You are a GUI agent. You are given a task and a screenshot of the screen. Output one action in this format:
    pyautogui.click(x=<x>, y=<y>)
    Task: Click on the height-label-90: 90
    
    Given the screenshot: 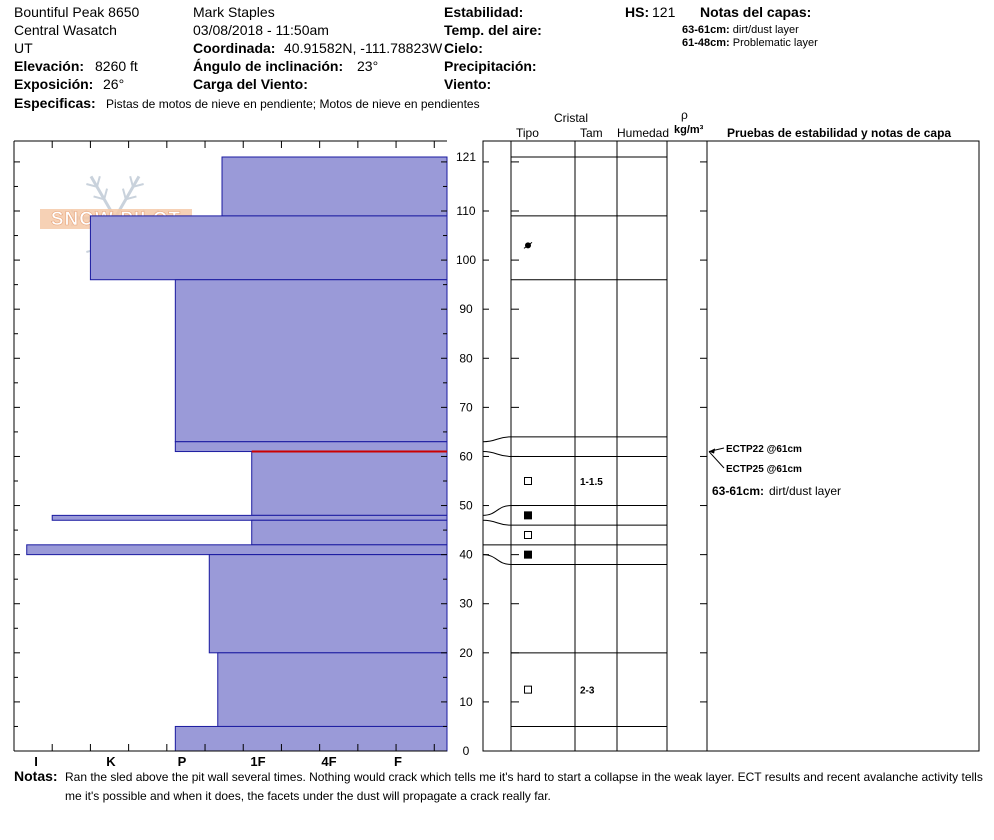 What is the action you would take?
    pyautogui.click(x=466, y=309)
    